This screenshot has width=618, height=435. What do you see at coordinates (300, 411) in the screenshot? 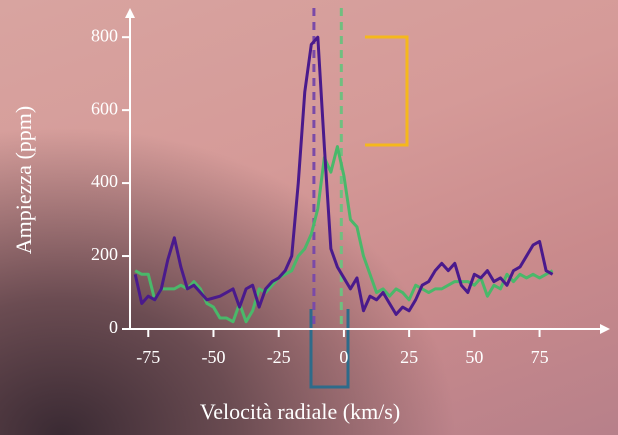
I see `x-axis-label: Velocità radiale (km/s)` at bounding box center [300, 411].